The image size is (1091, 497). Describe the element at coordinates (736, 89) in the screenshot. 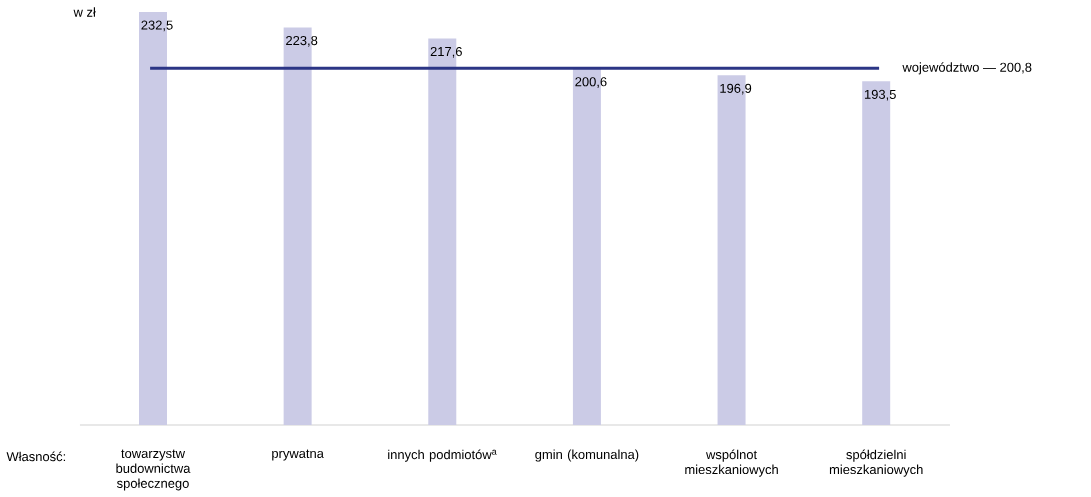

I see `data-label: 196,9` at that location.